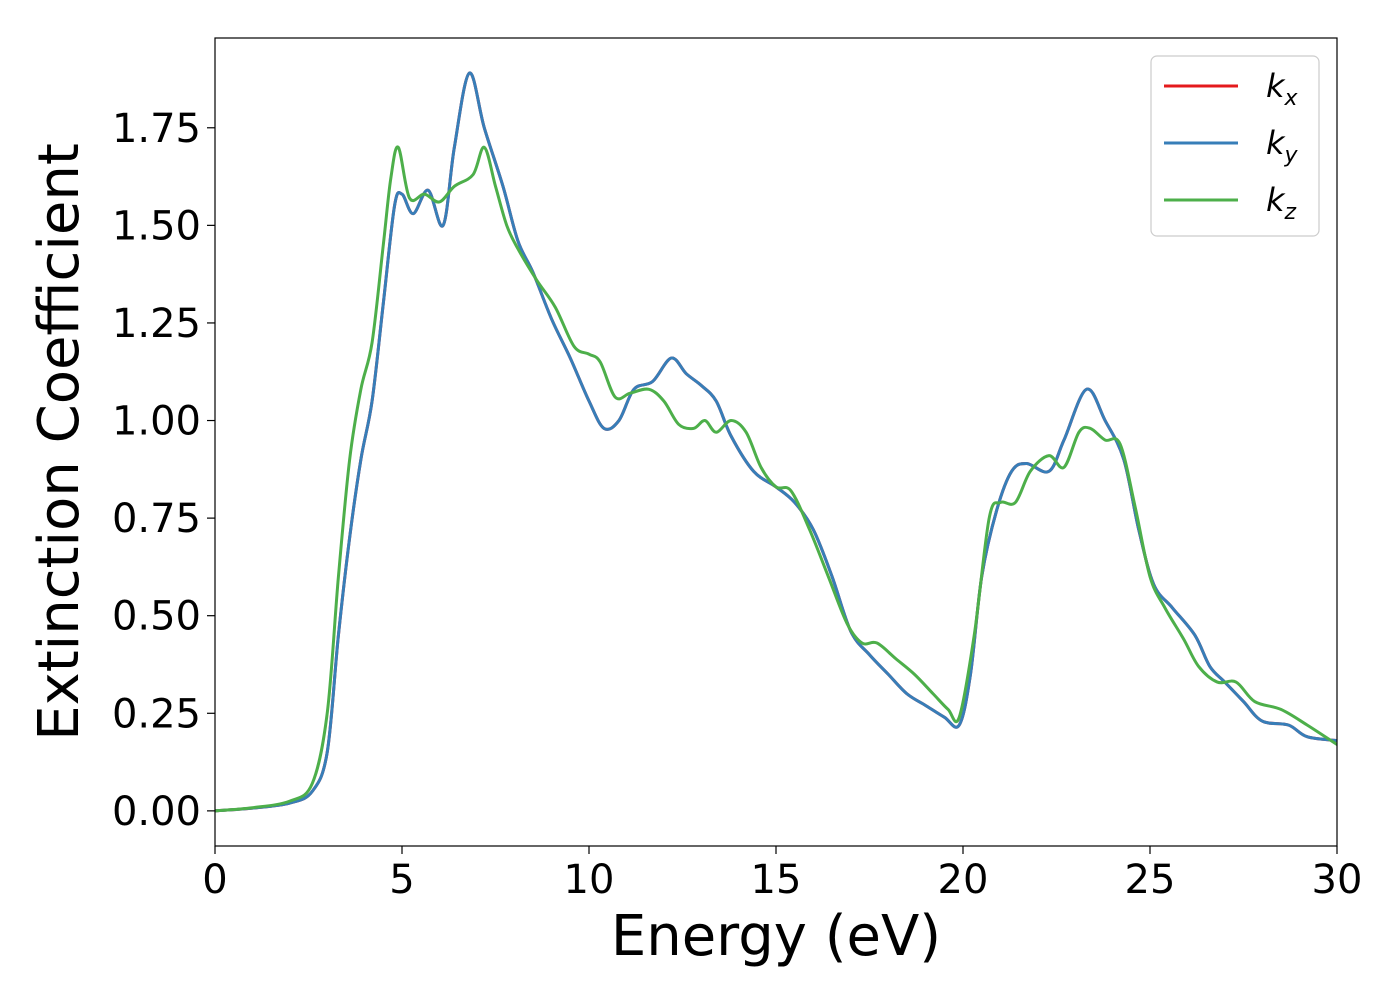  Describe the element at coordinates (1282, 146) in the screenshot. I see `legend-label: ky` at that location.